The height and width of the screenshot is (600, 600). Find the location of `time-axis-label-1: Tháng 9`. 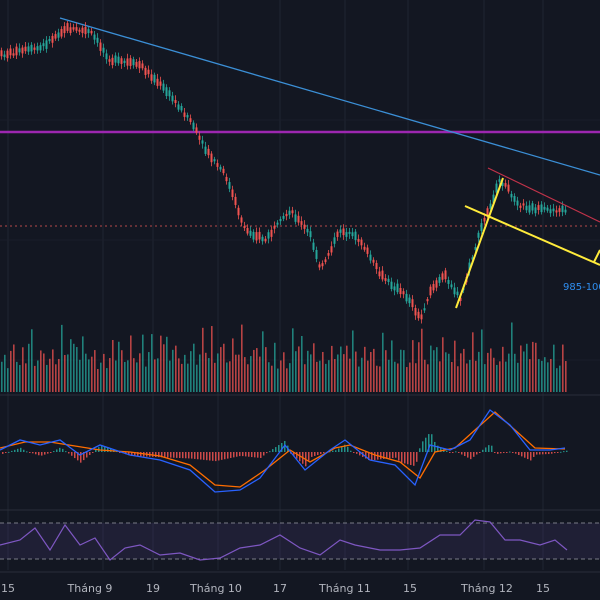

time-axis-label-1: Tháng 9 is located at coordinates (90, 588).